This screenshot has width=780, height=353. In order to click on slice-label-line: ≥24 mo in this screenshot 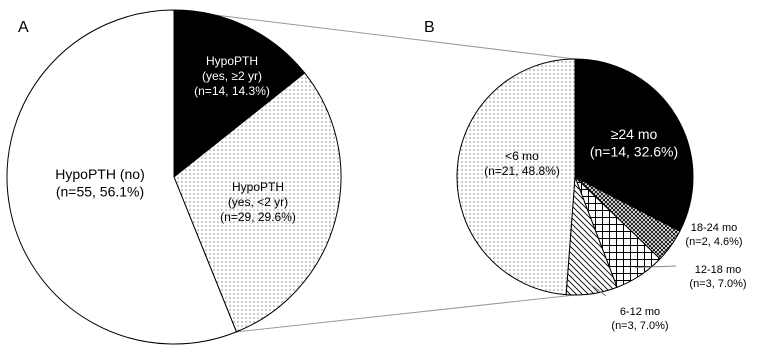, I will do `click(634, 134)`.